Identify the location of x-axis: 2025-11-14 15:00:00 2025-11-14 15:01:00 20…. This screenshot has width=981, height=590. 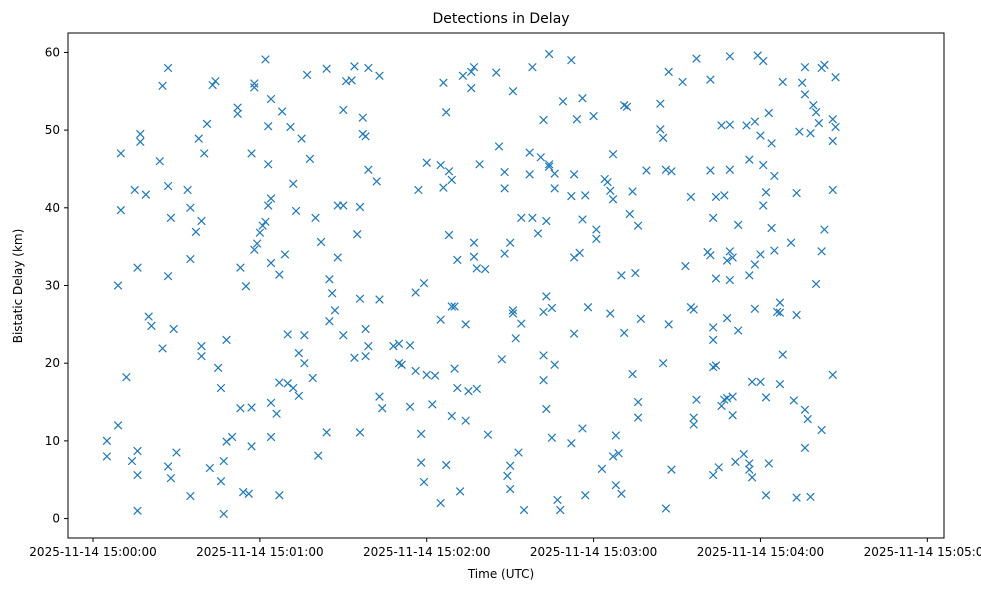
(505, 548).